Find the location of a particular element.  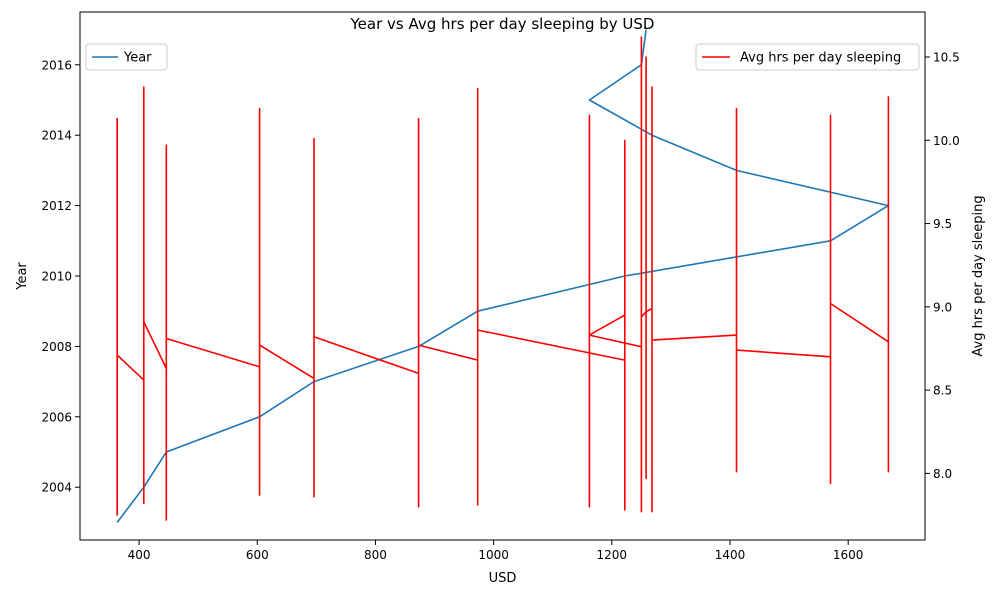

x-tick-label: 1000 is located at coordinates (493, 555).